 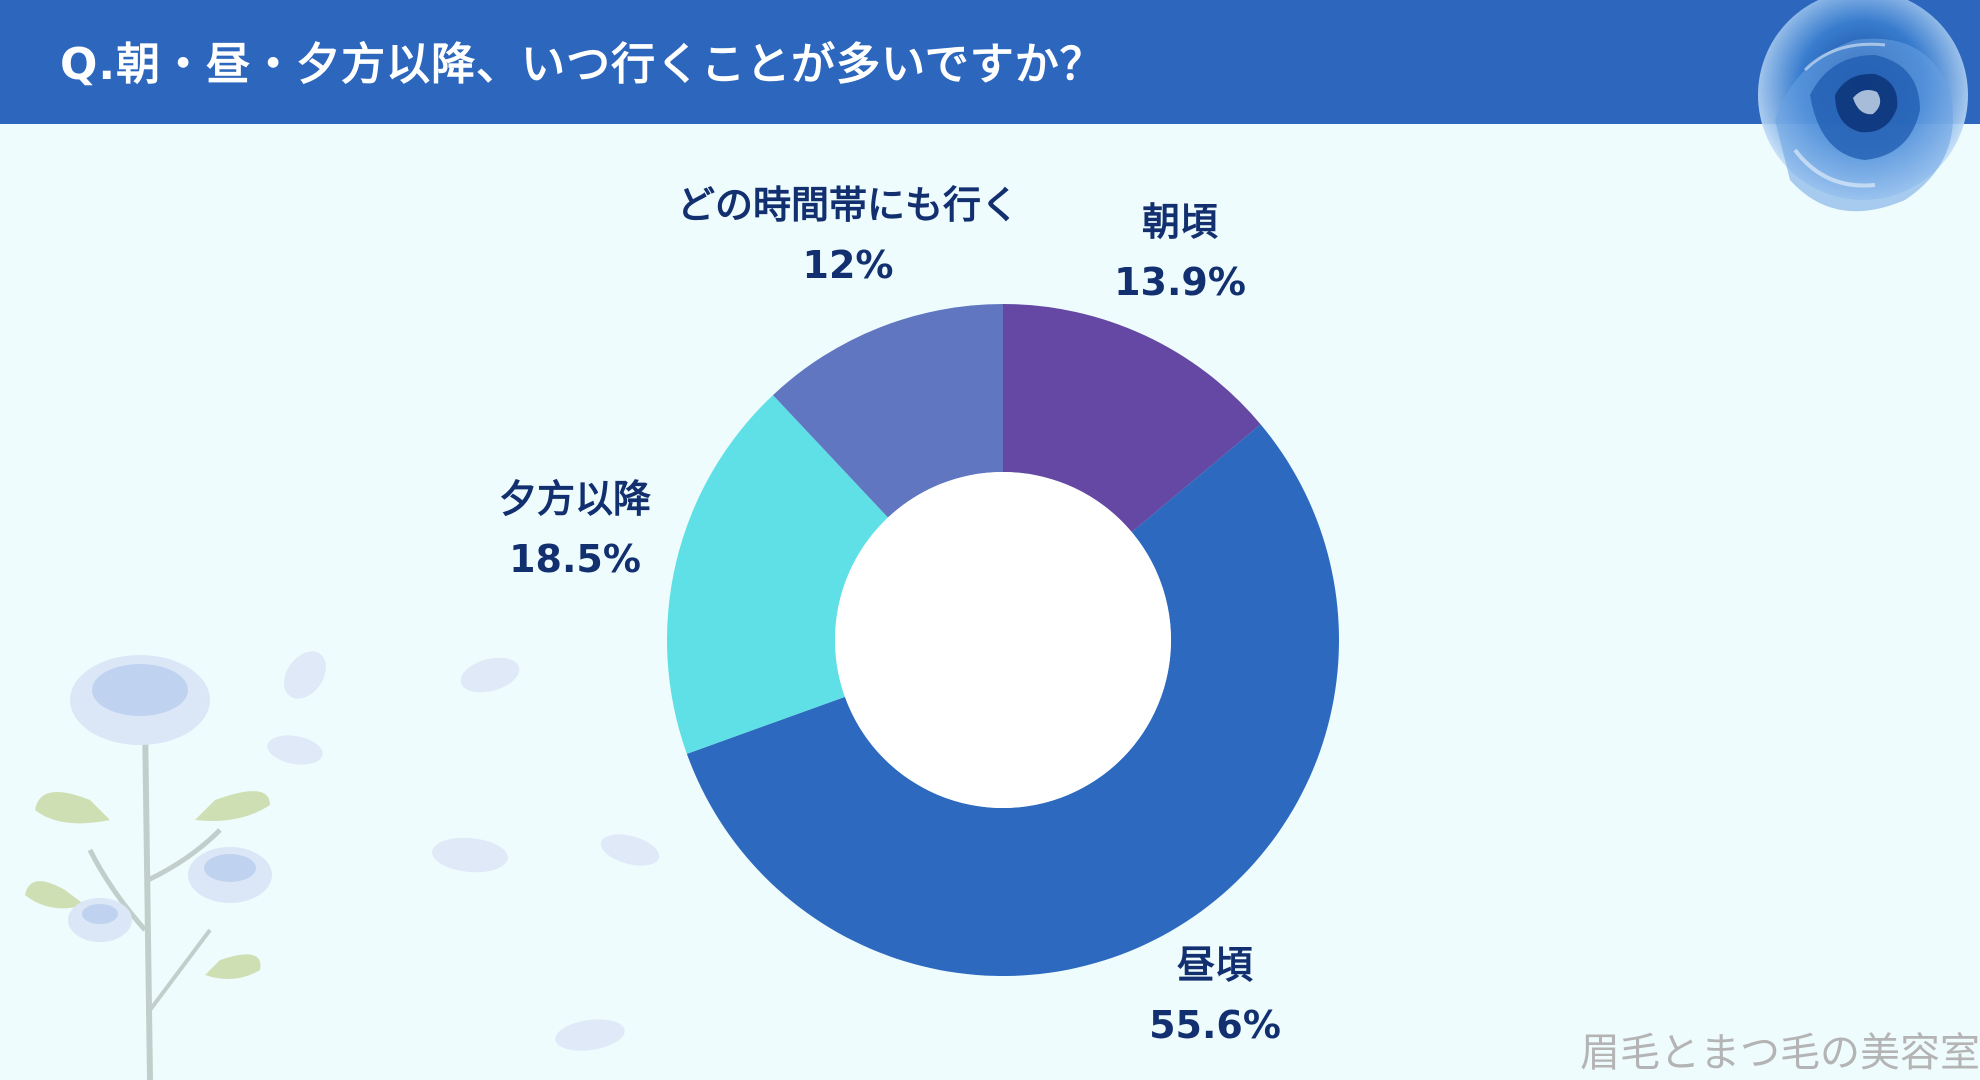 What do you see at coordinates (1180, 282) in the screenshot?
I see `slice-value-0: 13.9%` at bounding box center [1180, 282].